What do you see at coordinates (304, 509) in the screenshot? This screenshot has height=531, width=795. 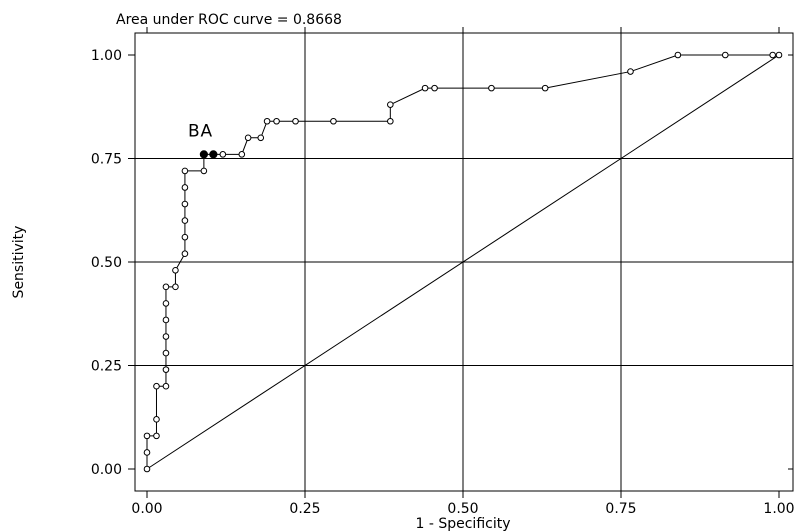 I see `x-tick-label: 0.25` at bounding box center [304, 509].